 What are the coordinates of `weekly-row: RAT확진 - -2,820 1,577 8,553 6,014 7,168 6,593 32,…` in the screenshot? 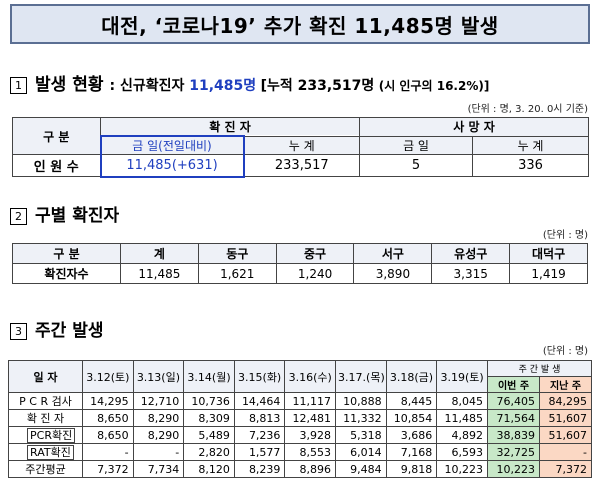 It's located at (300, 452).